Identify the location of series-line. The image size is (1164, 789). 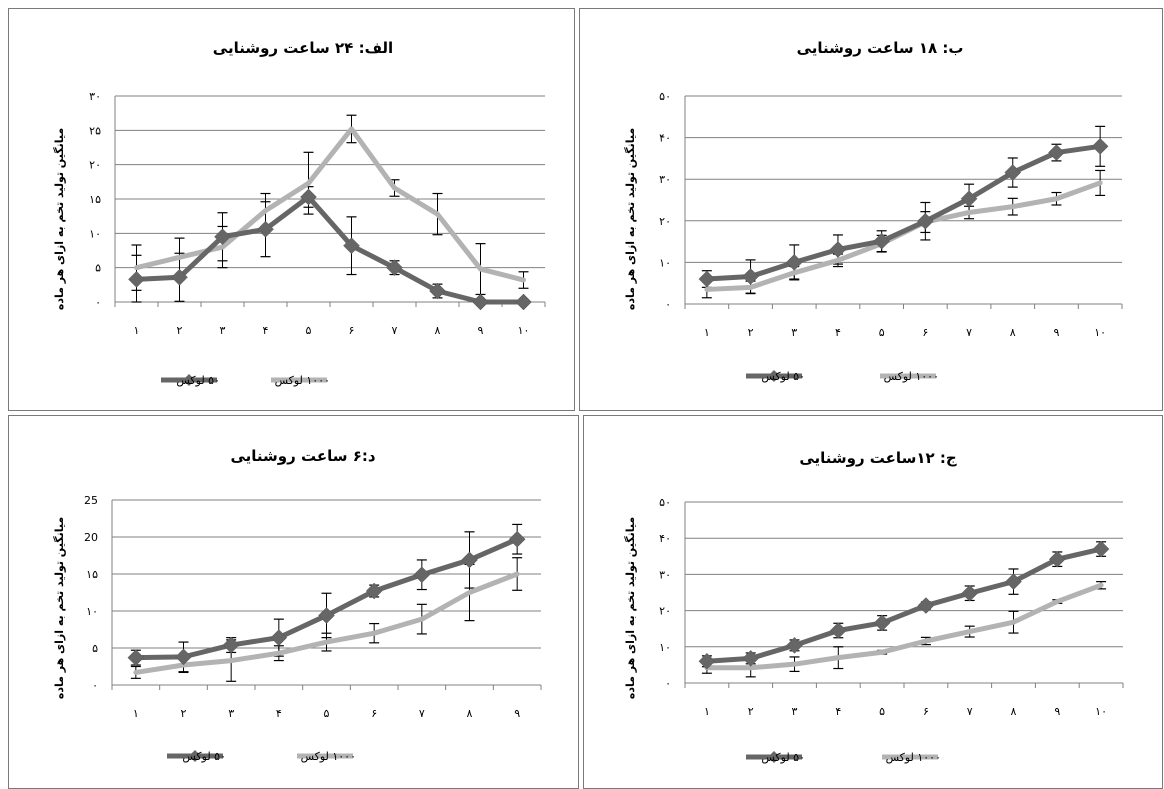
(330, 204).